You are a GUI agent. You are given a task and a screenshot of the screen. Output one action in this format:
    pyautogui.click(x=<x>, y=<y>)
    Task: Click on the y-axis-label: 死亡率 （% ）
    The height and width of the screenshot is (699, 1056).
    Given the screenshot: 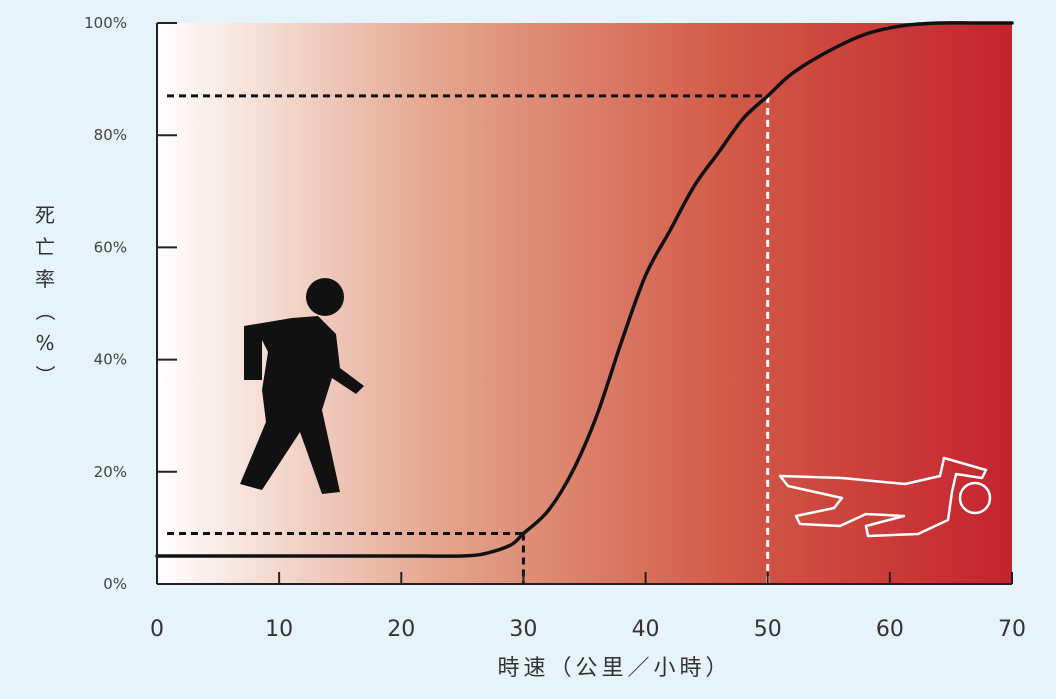 What is the action you would take?
    pyautogui.click(x=45, y=294)
    